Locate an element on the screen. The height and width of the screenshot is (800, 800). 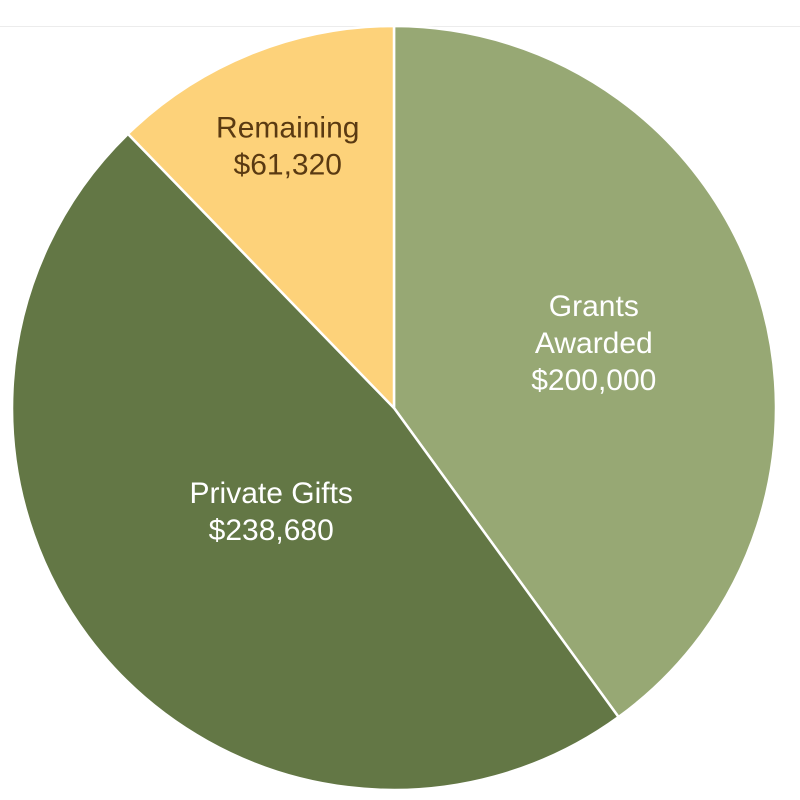
slice-category-label: Grants is located at coordinates (594, 306).